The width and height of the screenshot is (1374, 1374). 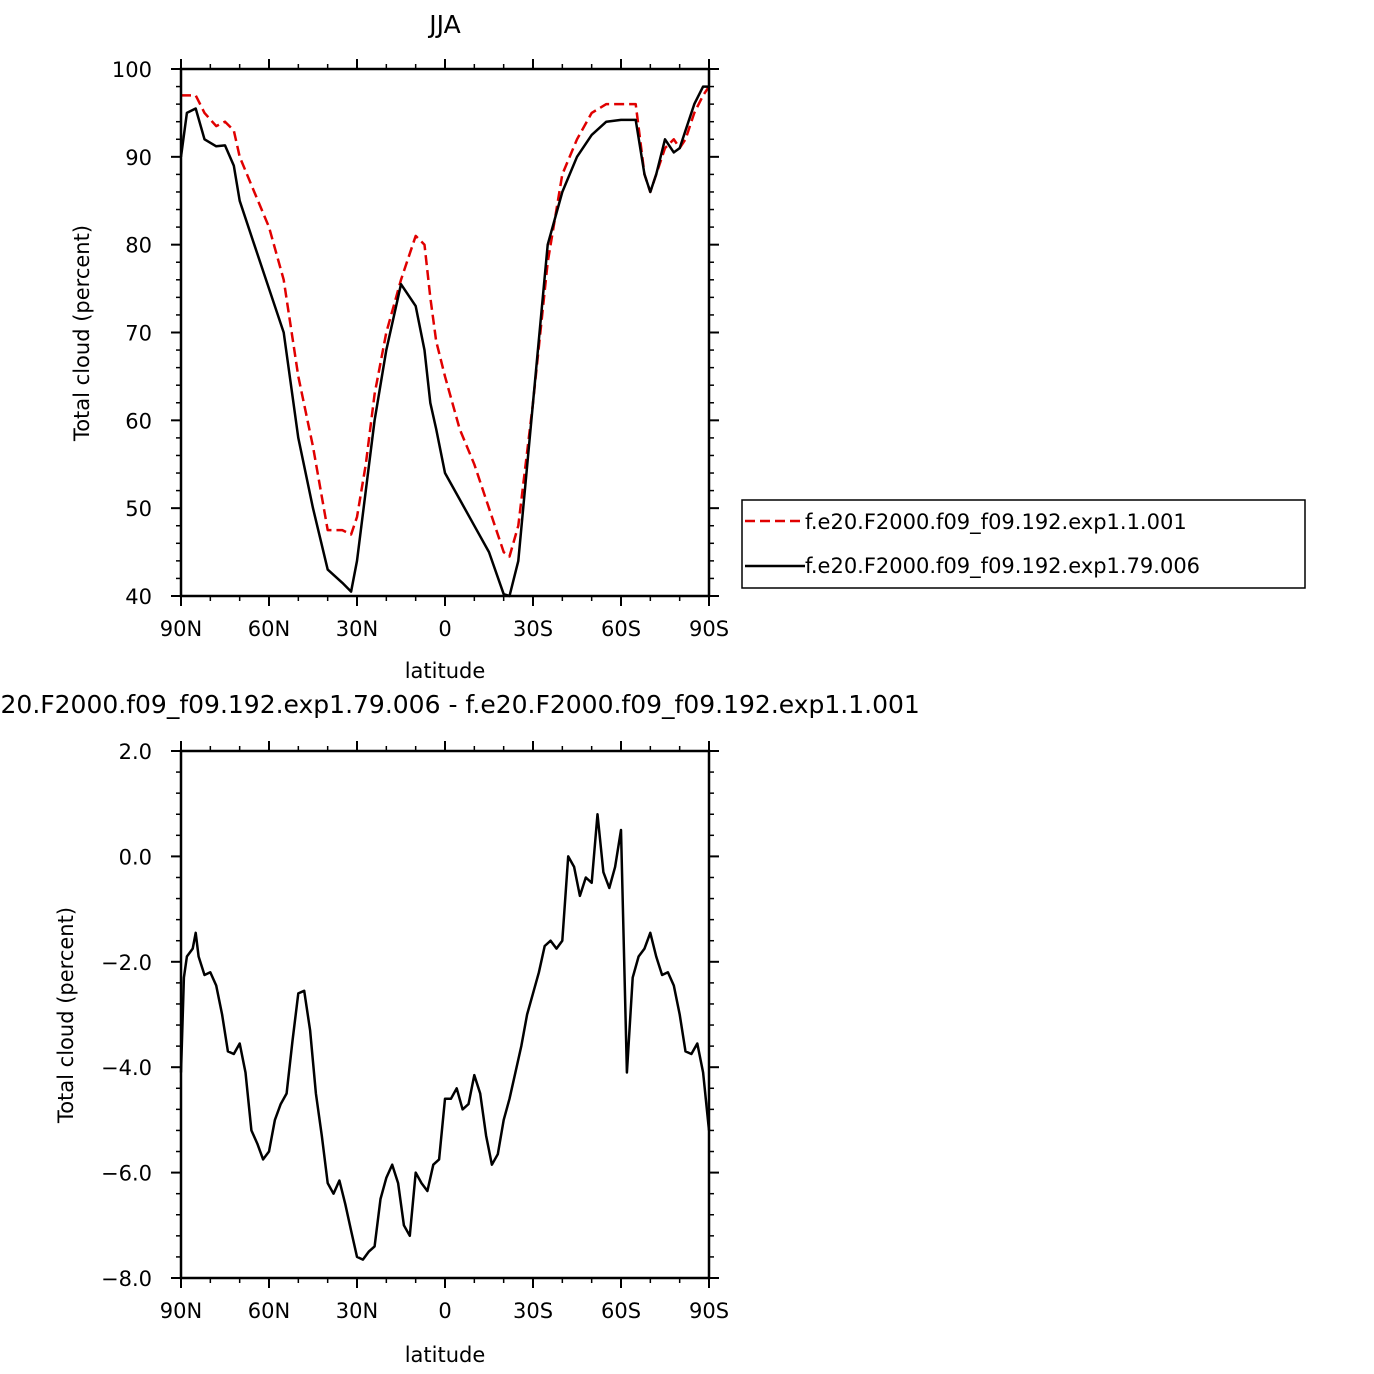 I want to click on y-tick-label: 80, so click(x=138, y=246).